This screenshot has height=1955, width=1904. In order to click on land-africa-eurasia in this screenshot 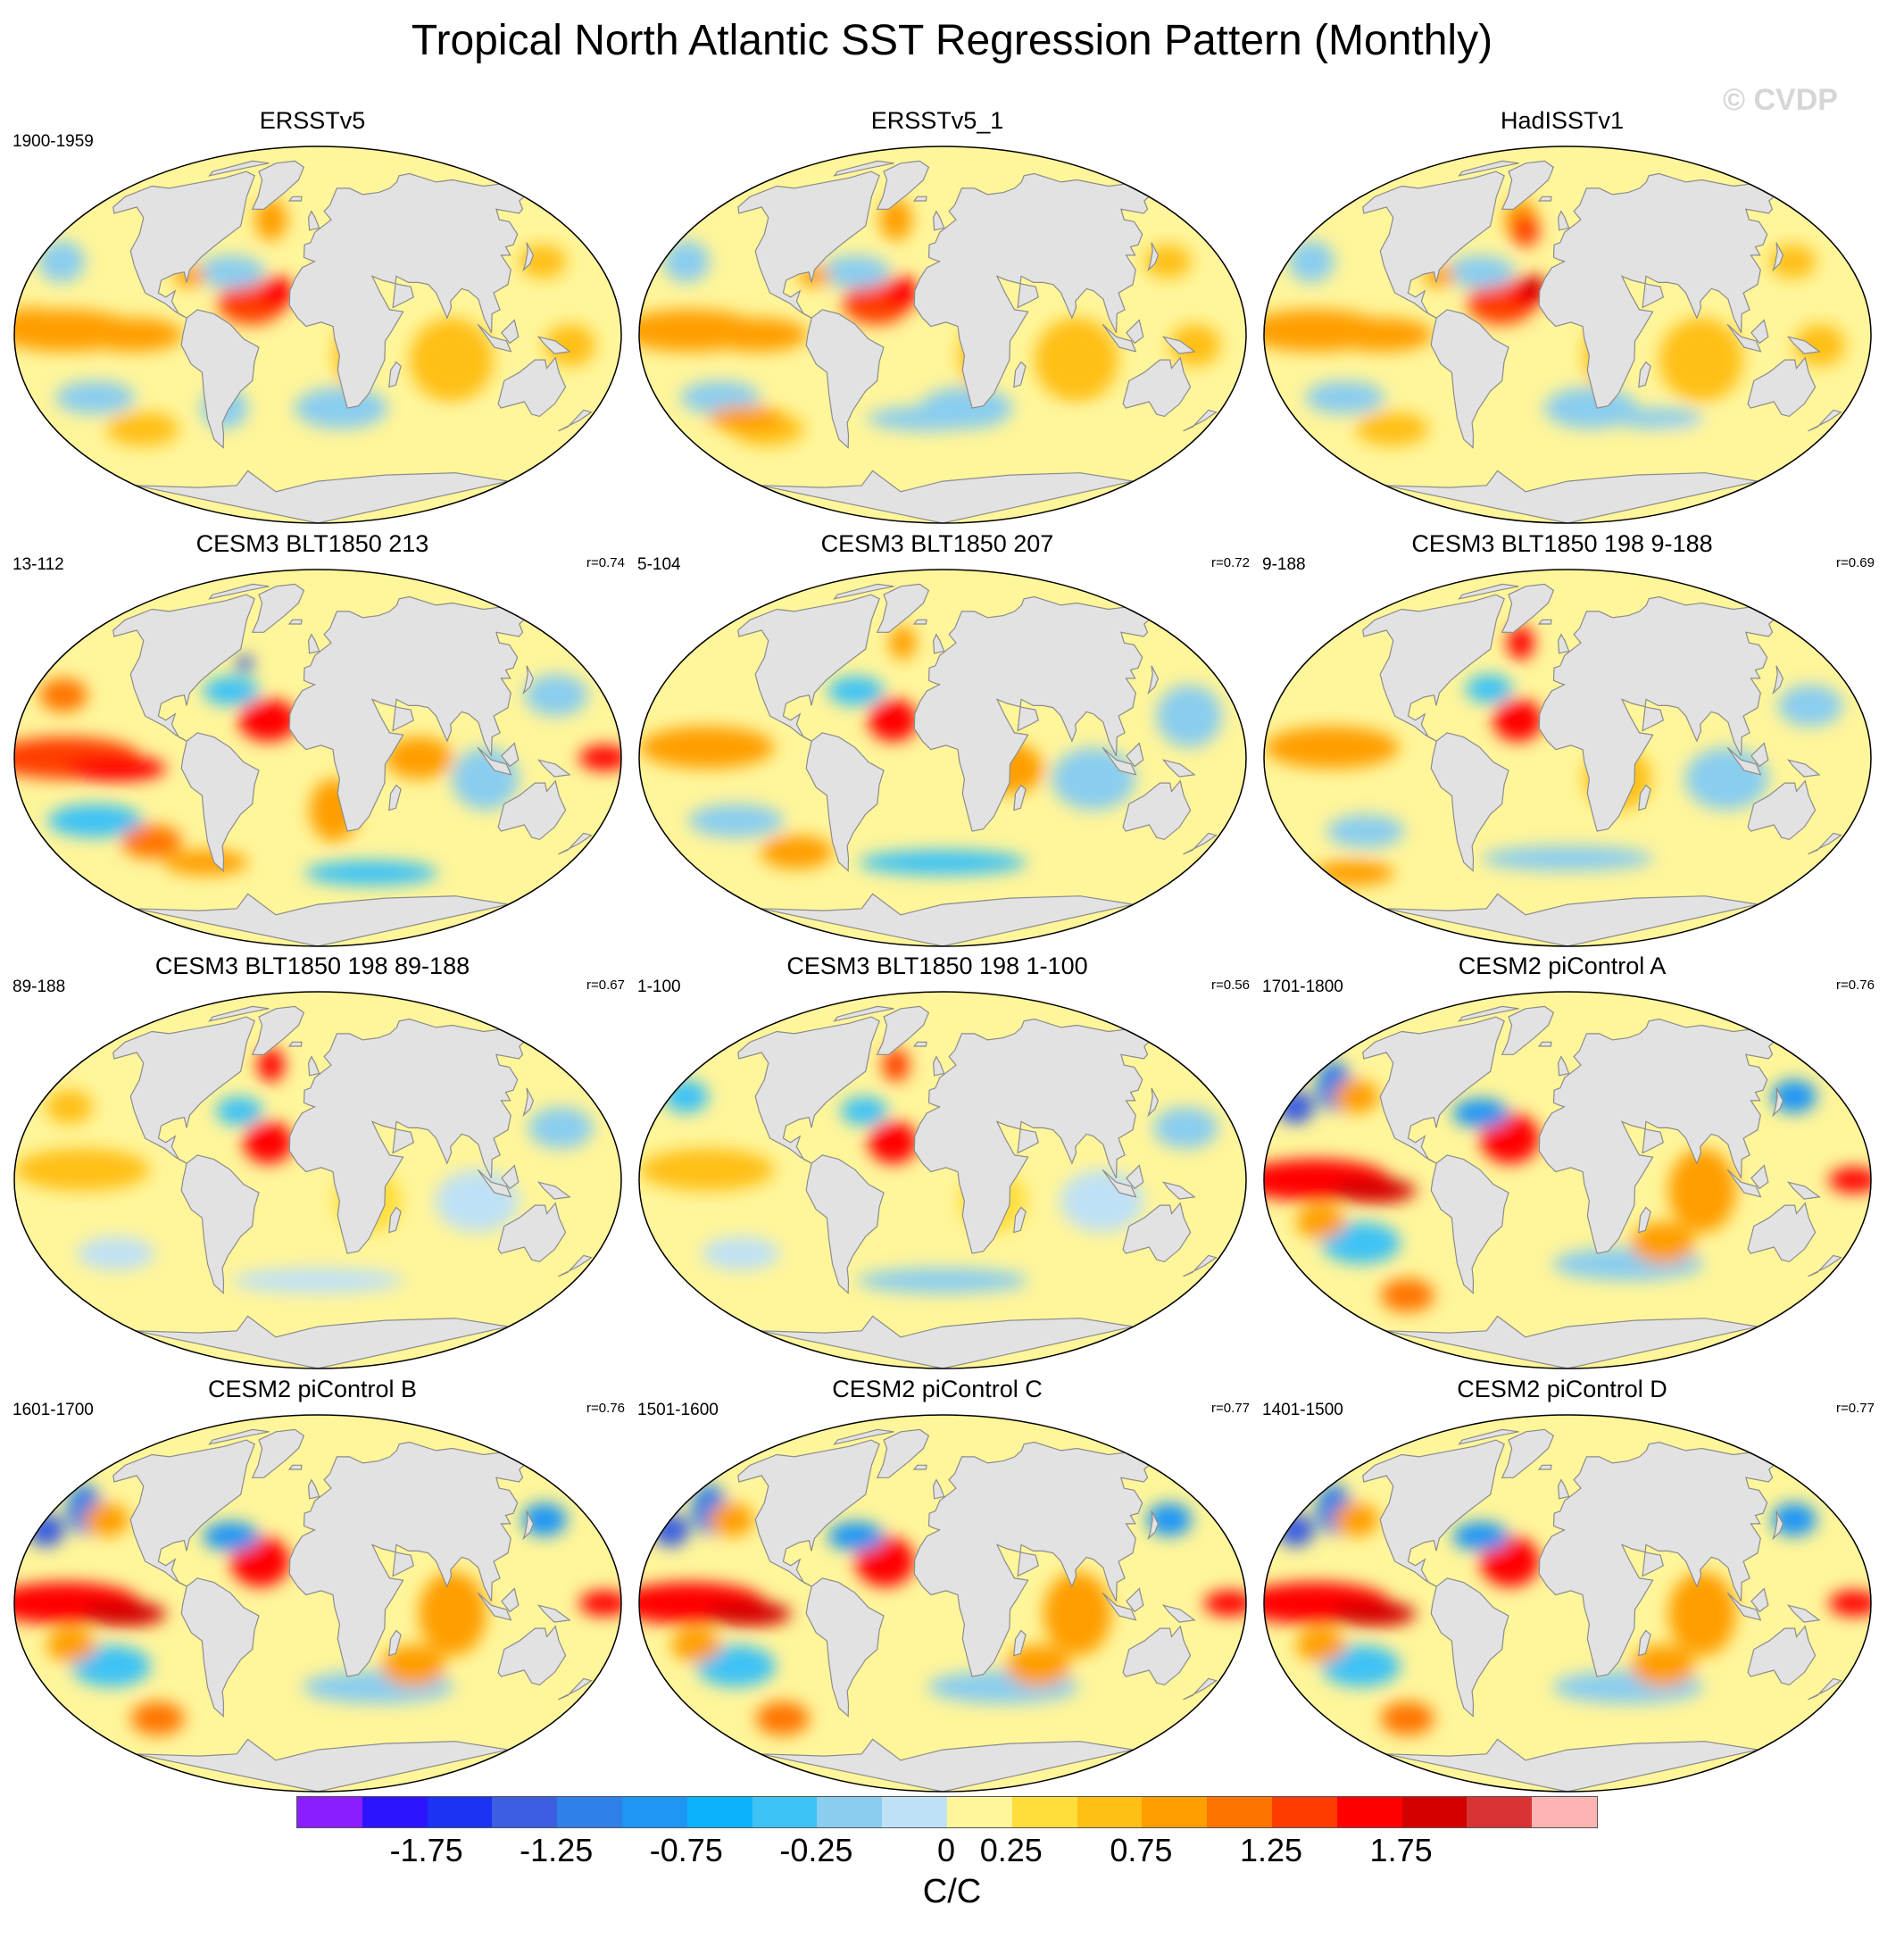, I will do `click(1656, 1559)`.